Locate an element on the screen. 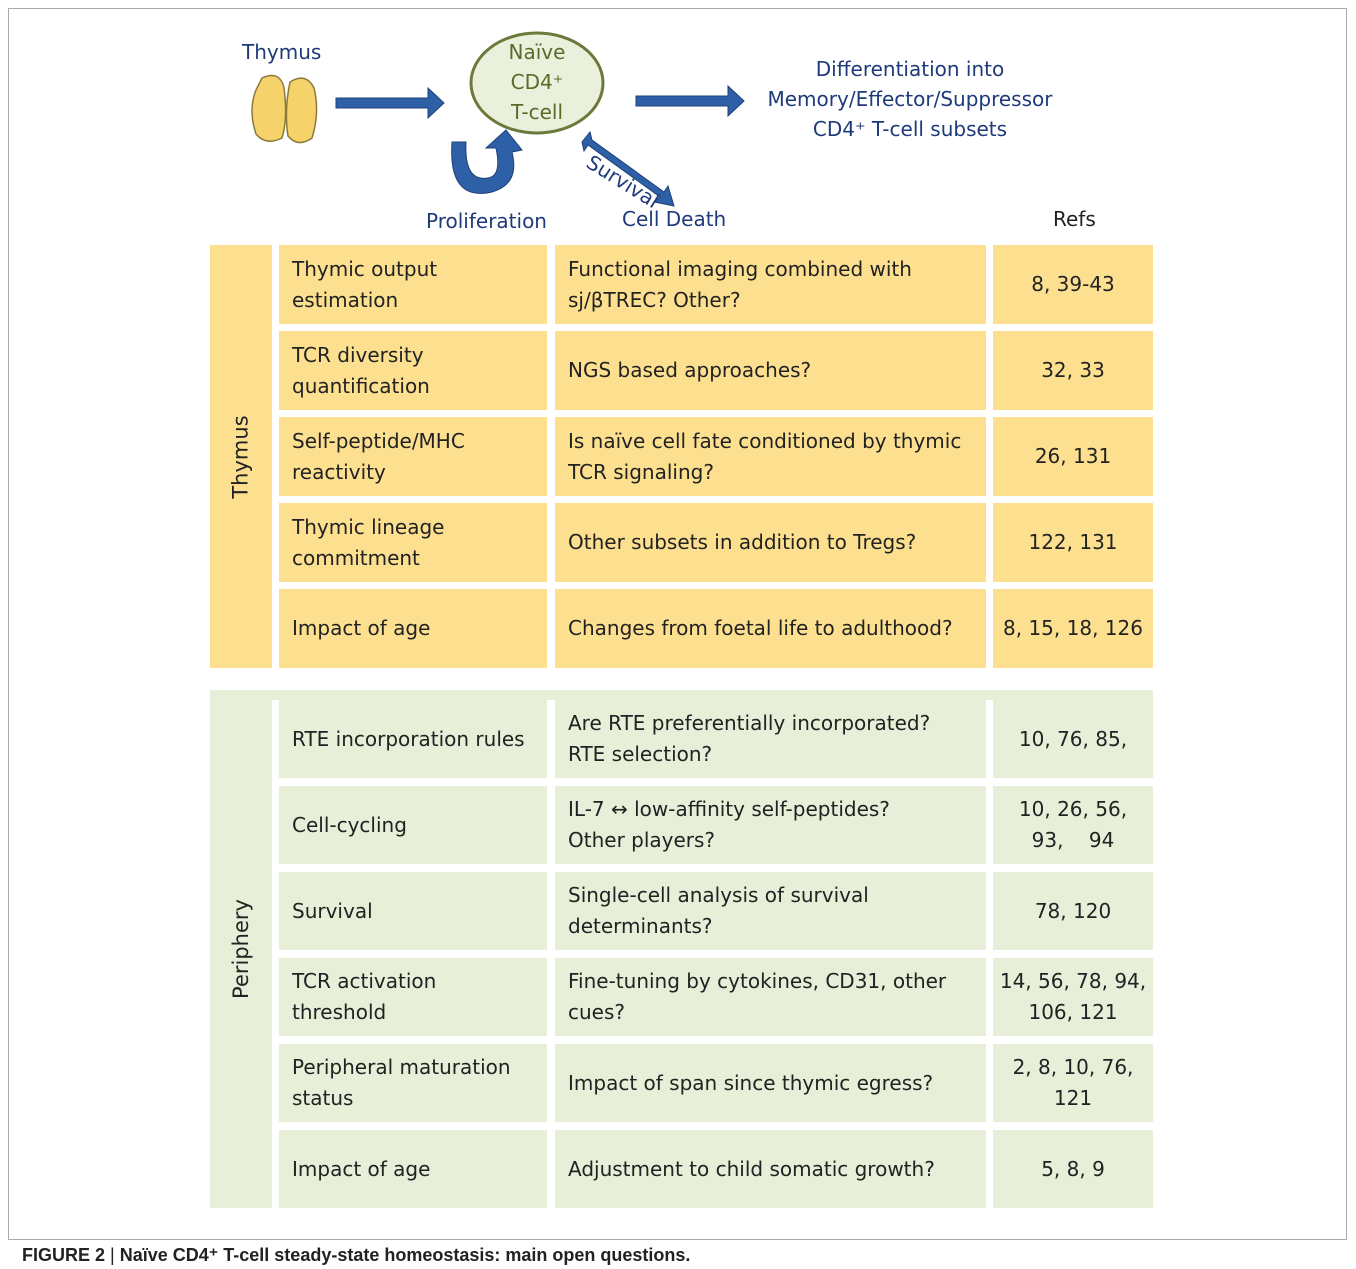 The width and height of the screenshot is (1356, 1269). label-cell: Self-peptide/MHC reactivity is located at coordinates (413, 456).